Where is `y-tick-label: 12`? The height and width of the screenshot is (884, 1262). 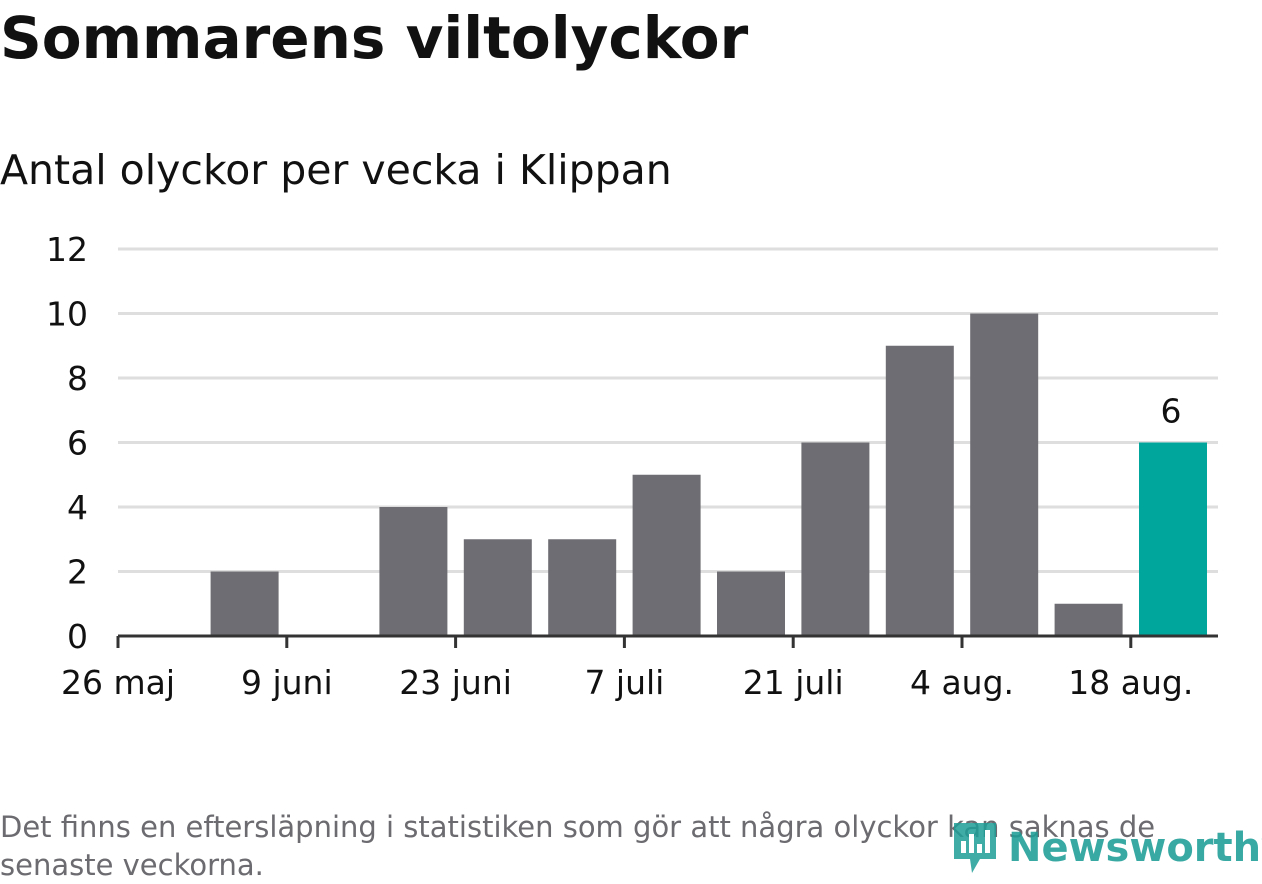
y-tick-label: 12 is located at coordinates (67, 249).